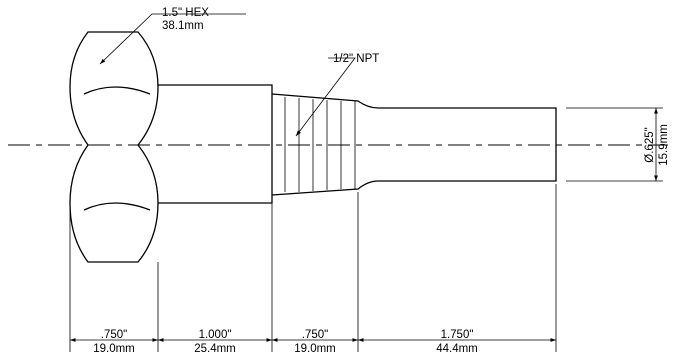 This screenshot has height=362, width=675. Describe the element at coordinates (650, 144) in the screenshot. I see `stem-diameter-inch: Ø.625"` at that location.